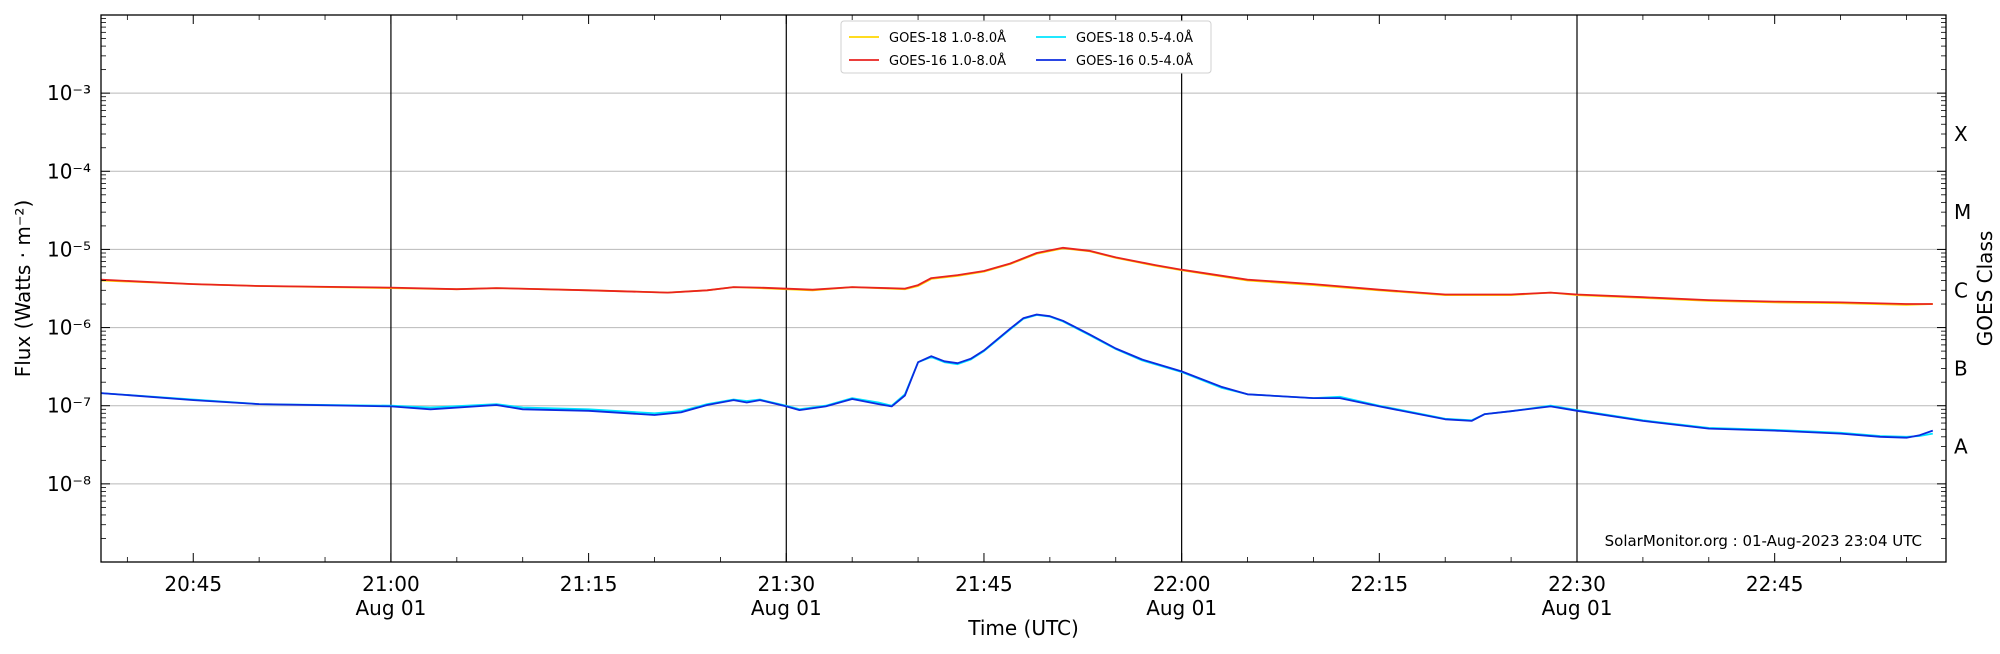  Describe the element at coordinates (1961, 134) in the screenshot. I see `goes-class-label-X: X` at that location.